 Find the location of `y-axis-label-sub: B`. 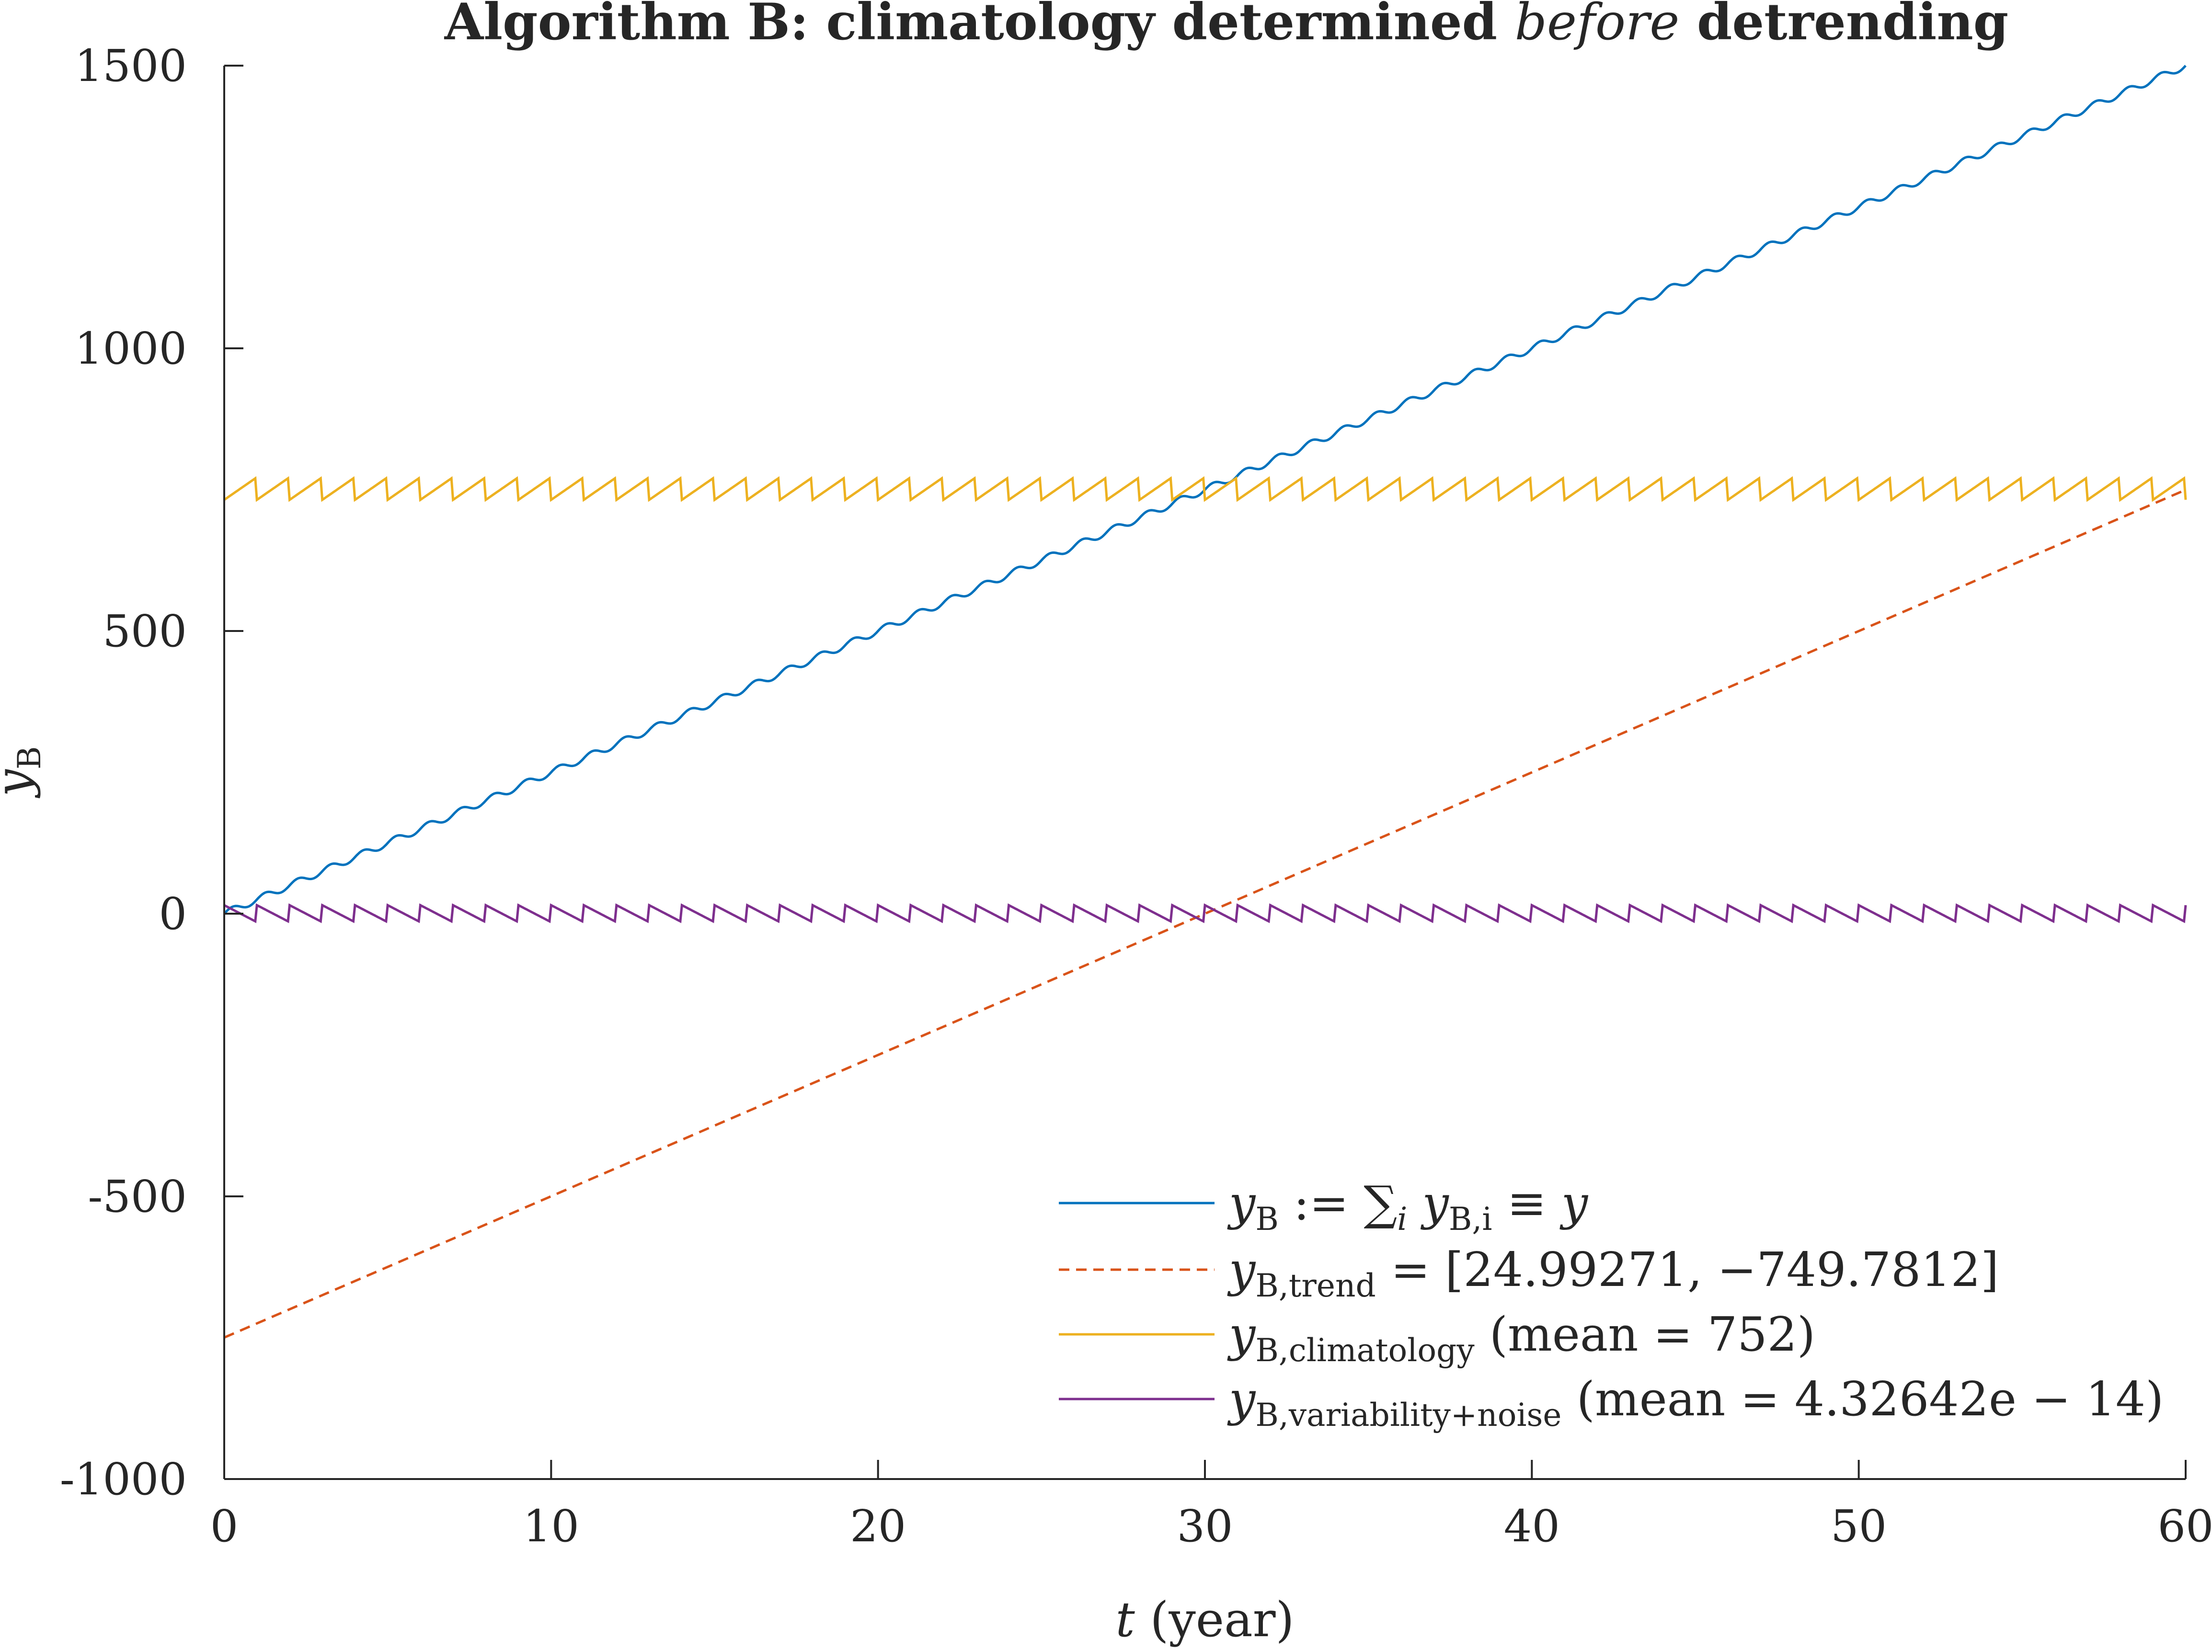

y-axis-label-sub: B is located at coordinates (29, 757).